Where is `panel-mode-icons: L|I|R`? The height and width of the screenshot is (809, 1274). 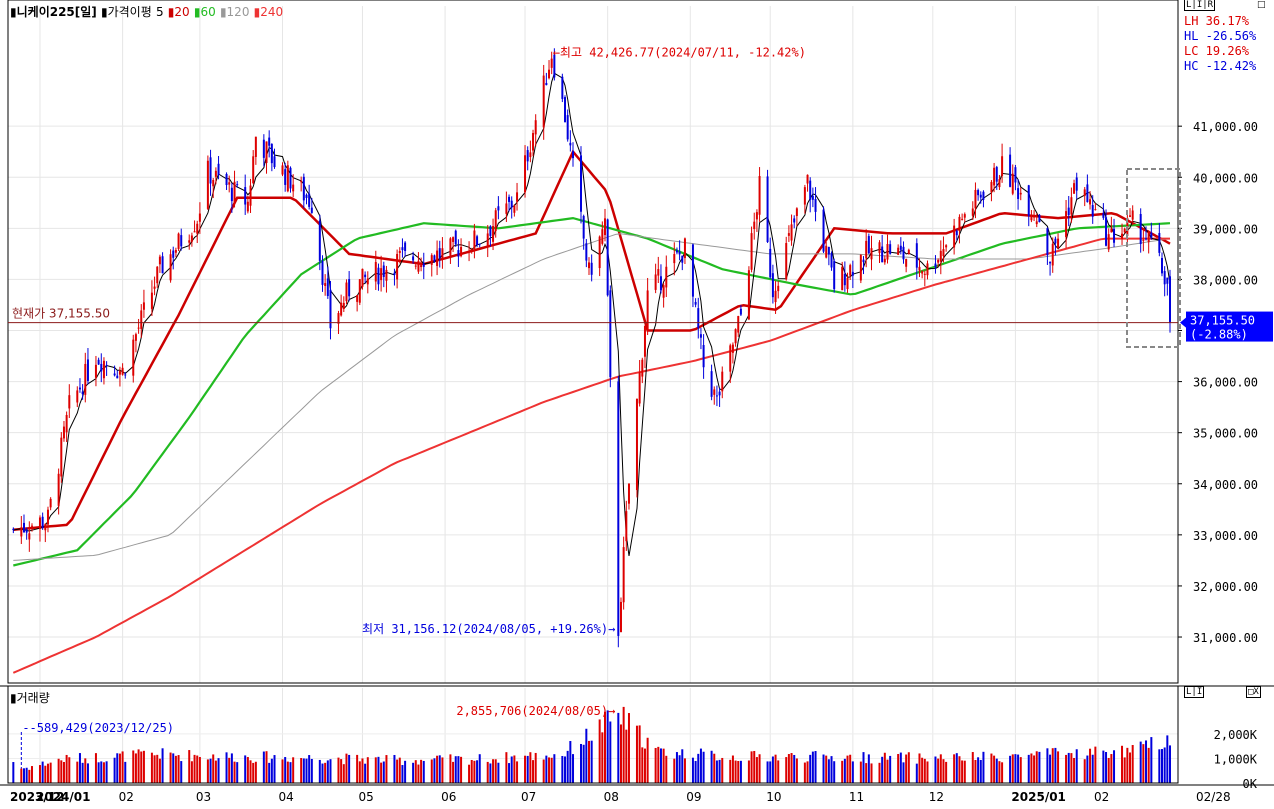
panel-mode-icons: L|I|R is located at coordinates (1200, 5).